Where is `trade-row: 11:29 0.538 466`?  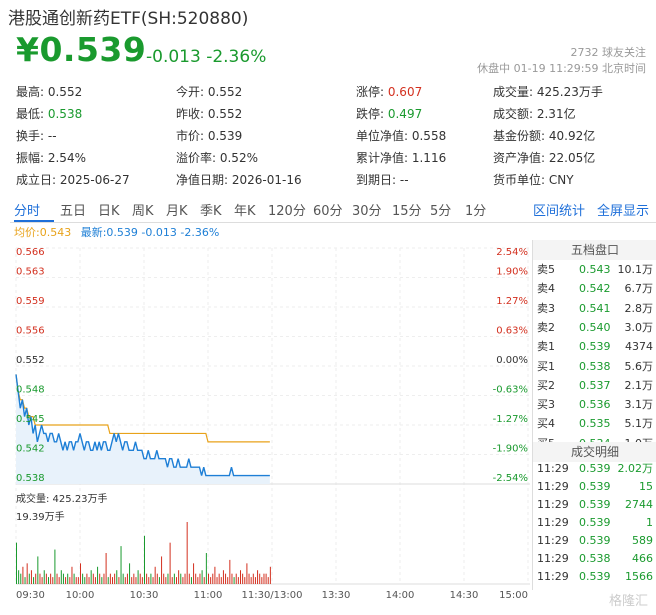 trade-row: 11:29 0.538 466 is located at coordinates (594, 558).